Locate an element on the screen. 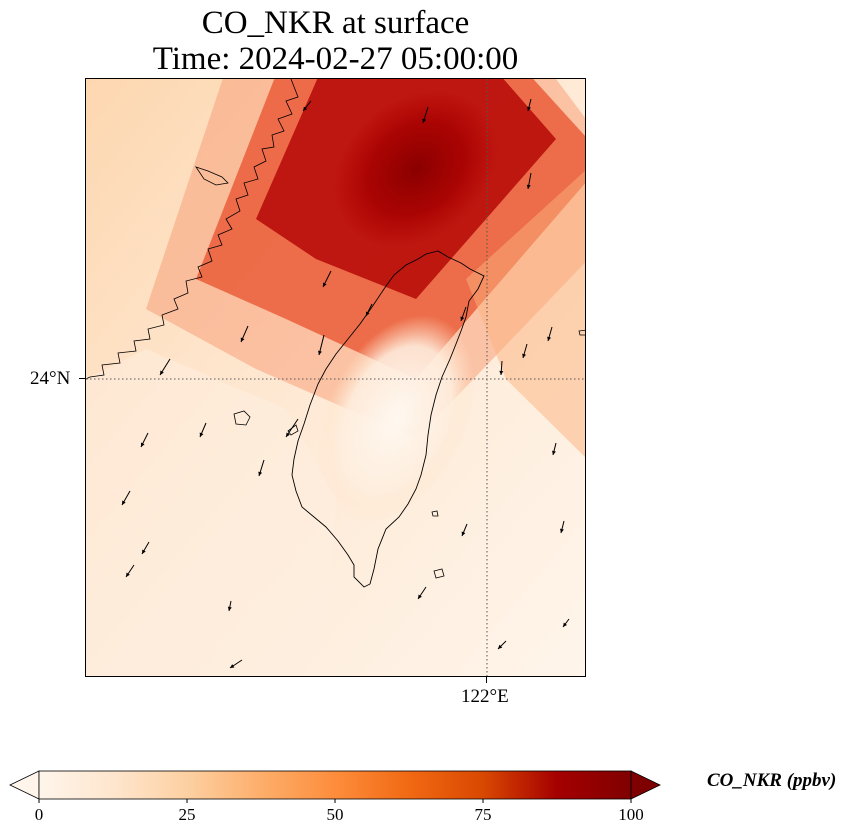  colorbar-tick-label: 75 is located at coordinates (483, 814).